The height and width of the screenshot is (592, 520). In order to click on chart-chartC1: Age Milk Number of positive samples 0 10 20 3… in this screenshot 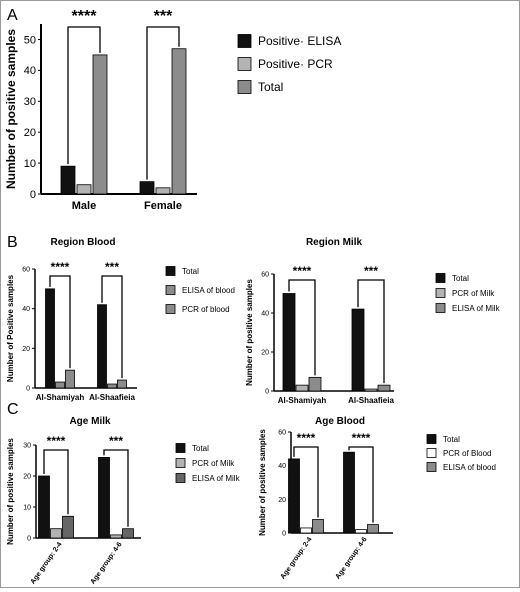, I will do `click(123, 501)`.